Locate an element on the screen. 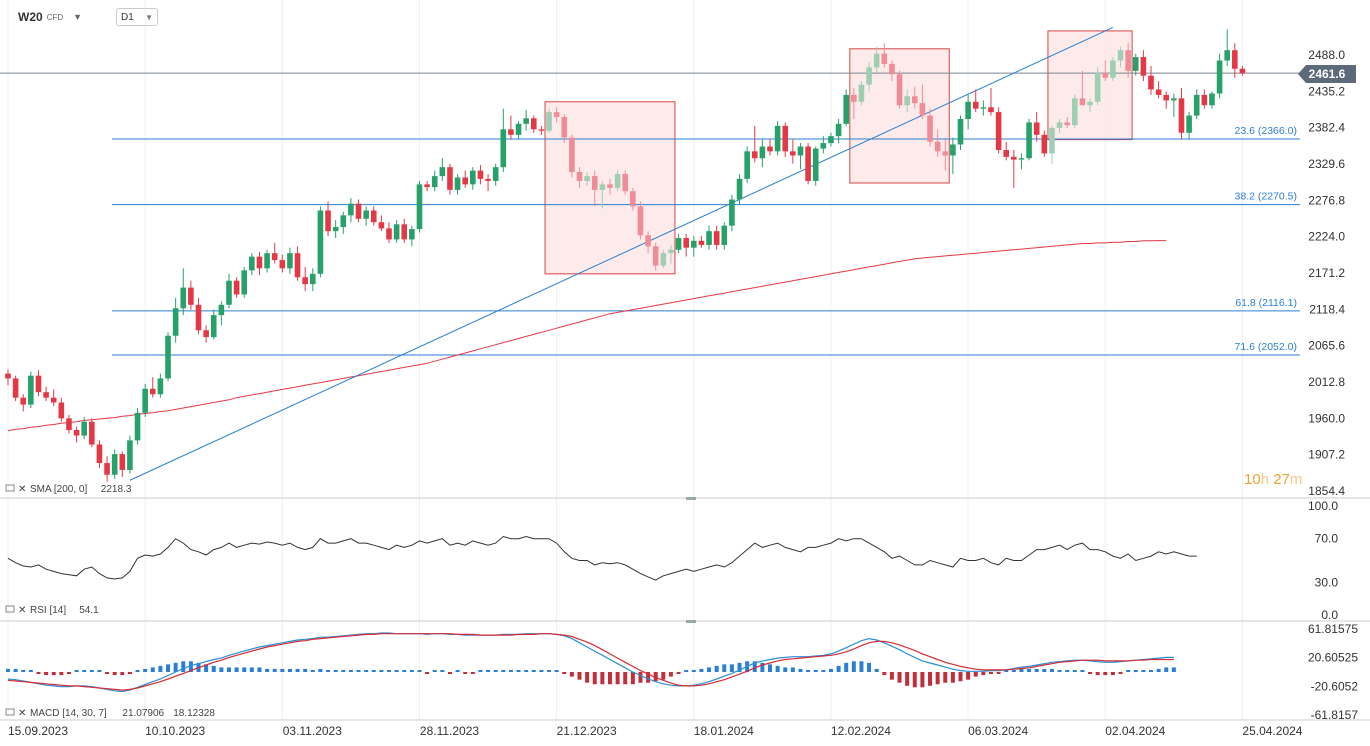  price-axis-tick: 2224.0 is located at coordinates (1326, 237).